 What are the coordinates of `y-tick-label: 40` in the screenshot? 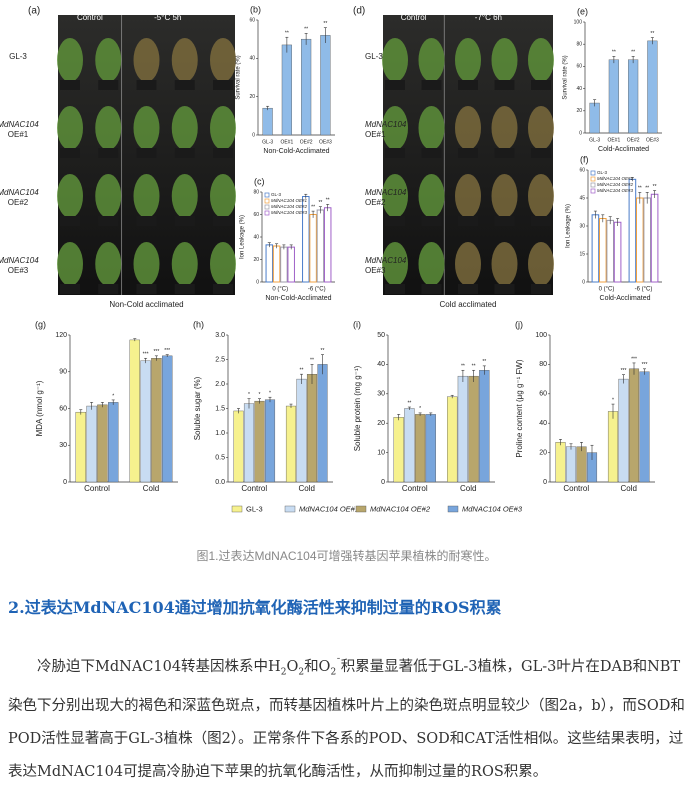 It's located at (579, 89).